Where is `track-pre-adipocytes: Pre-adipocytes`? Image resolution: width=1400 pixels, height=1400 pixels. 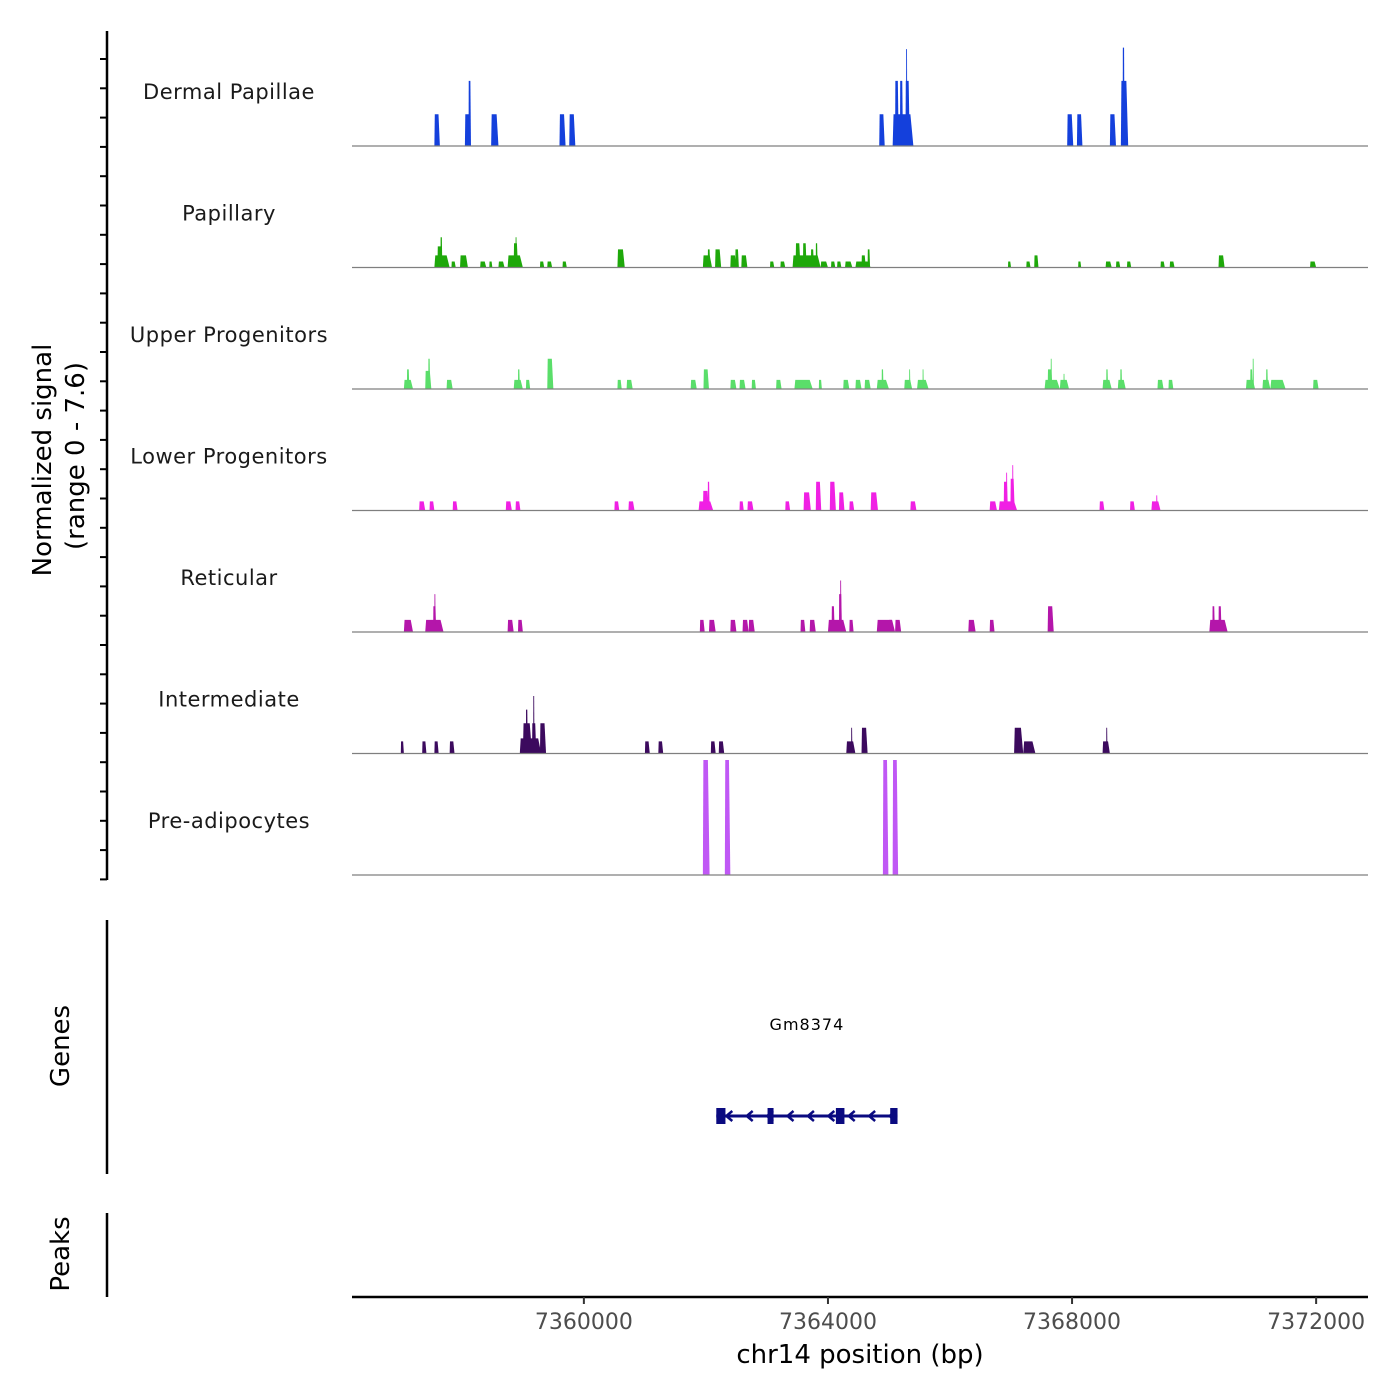 track-pre-adipocytes: Pre-adipocytes is located at coordinates (758, 818).